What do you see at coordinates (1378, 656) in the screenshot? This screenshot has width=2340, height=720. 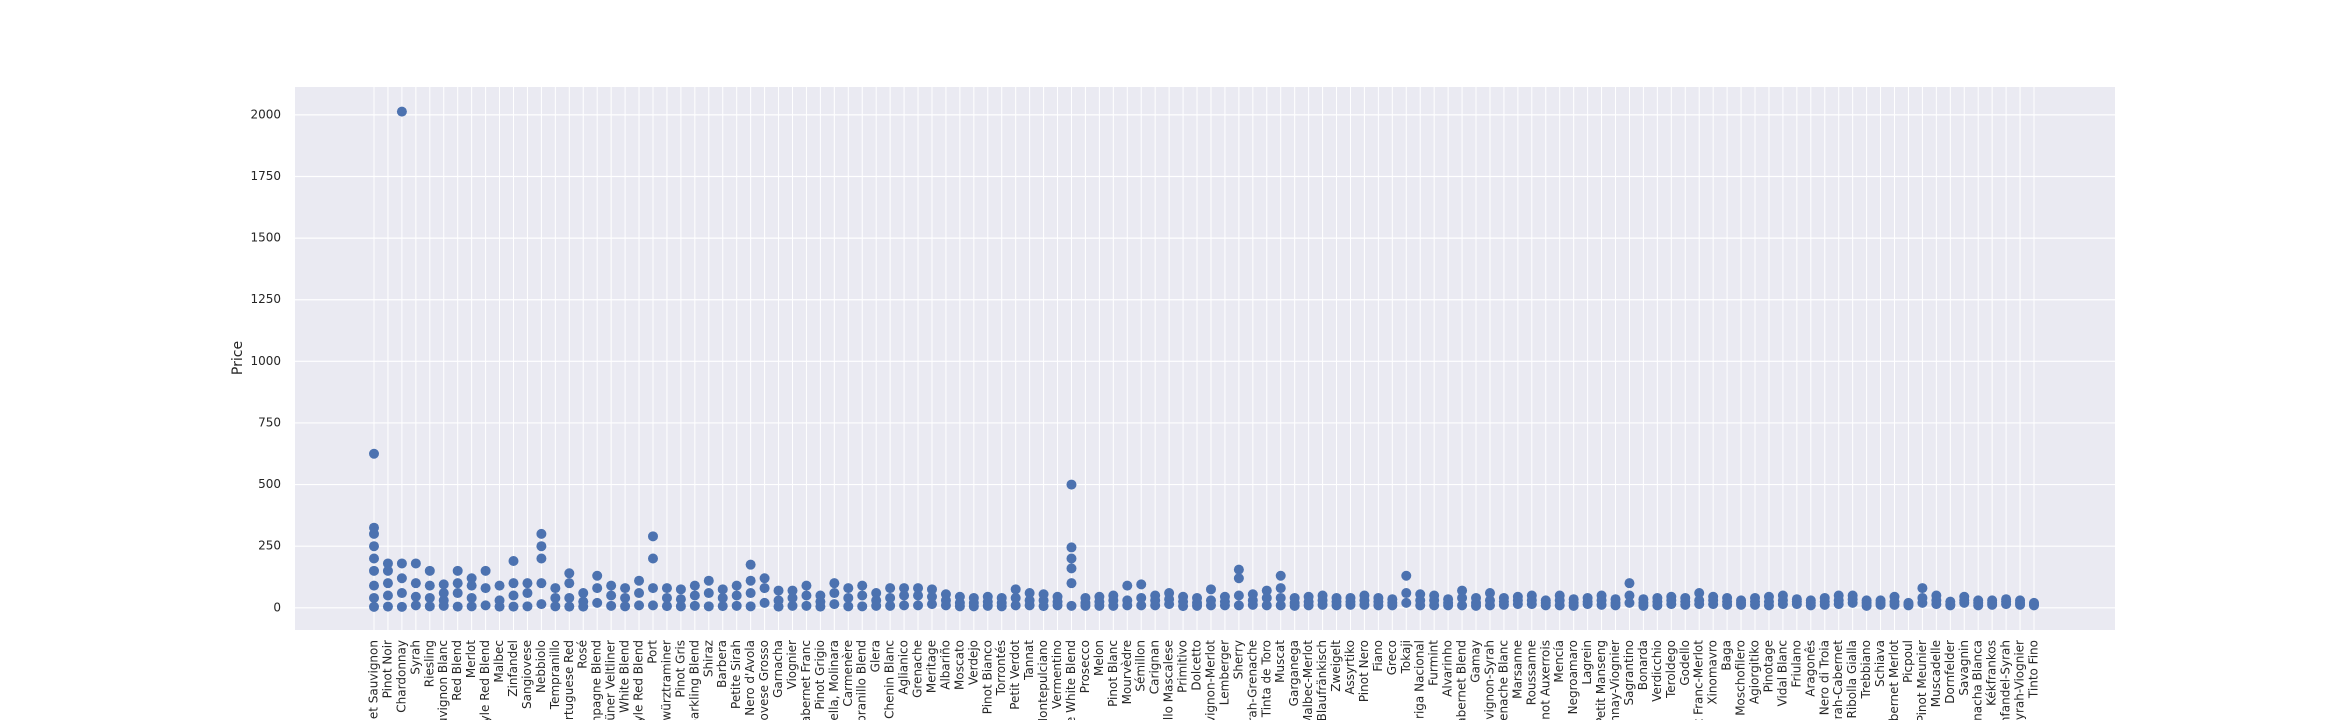 I see `x-tick-label: Fiano` at bounding box center [1378, 656].